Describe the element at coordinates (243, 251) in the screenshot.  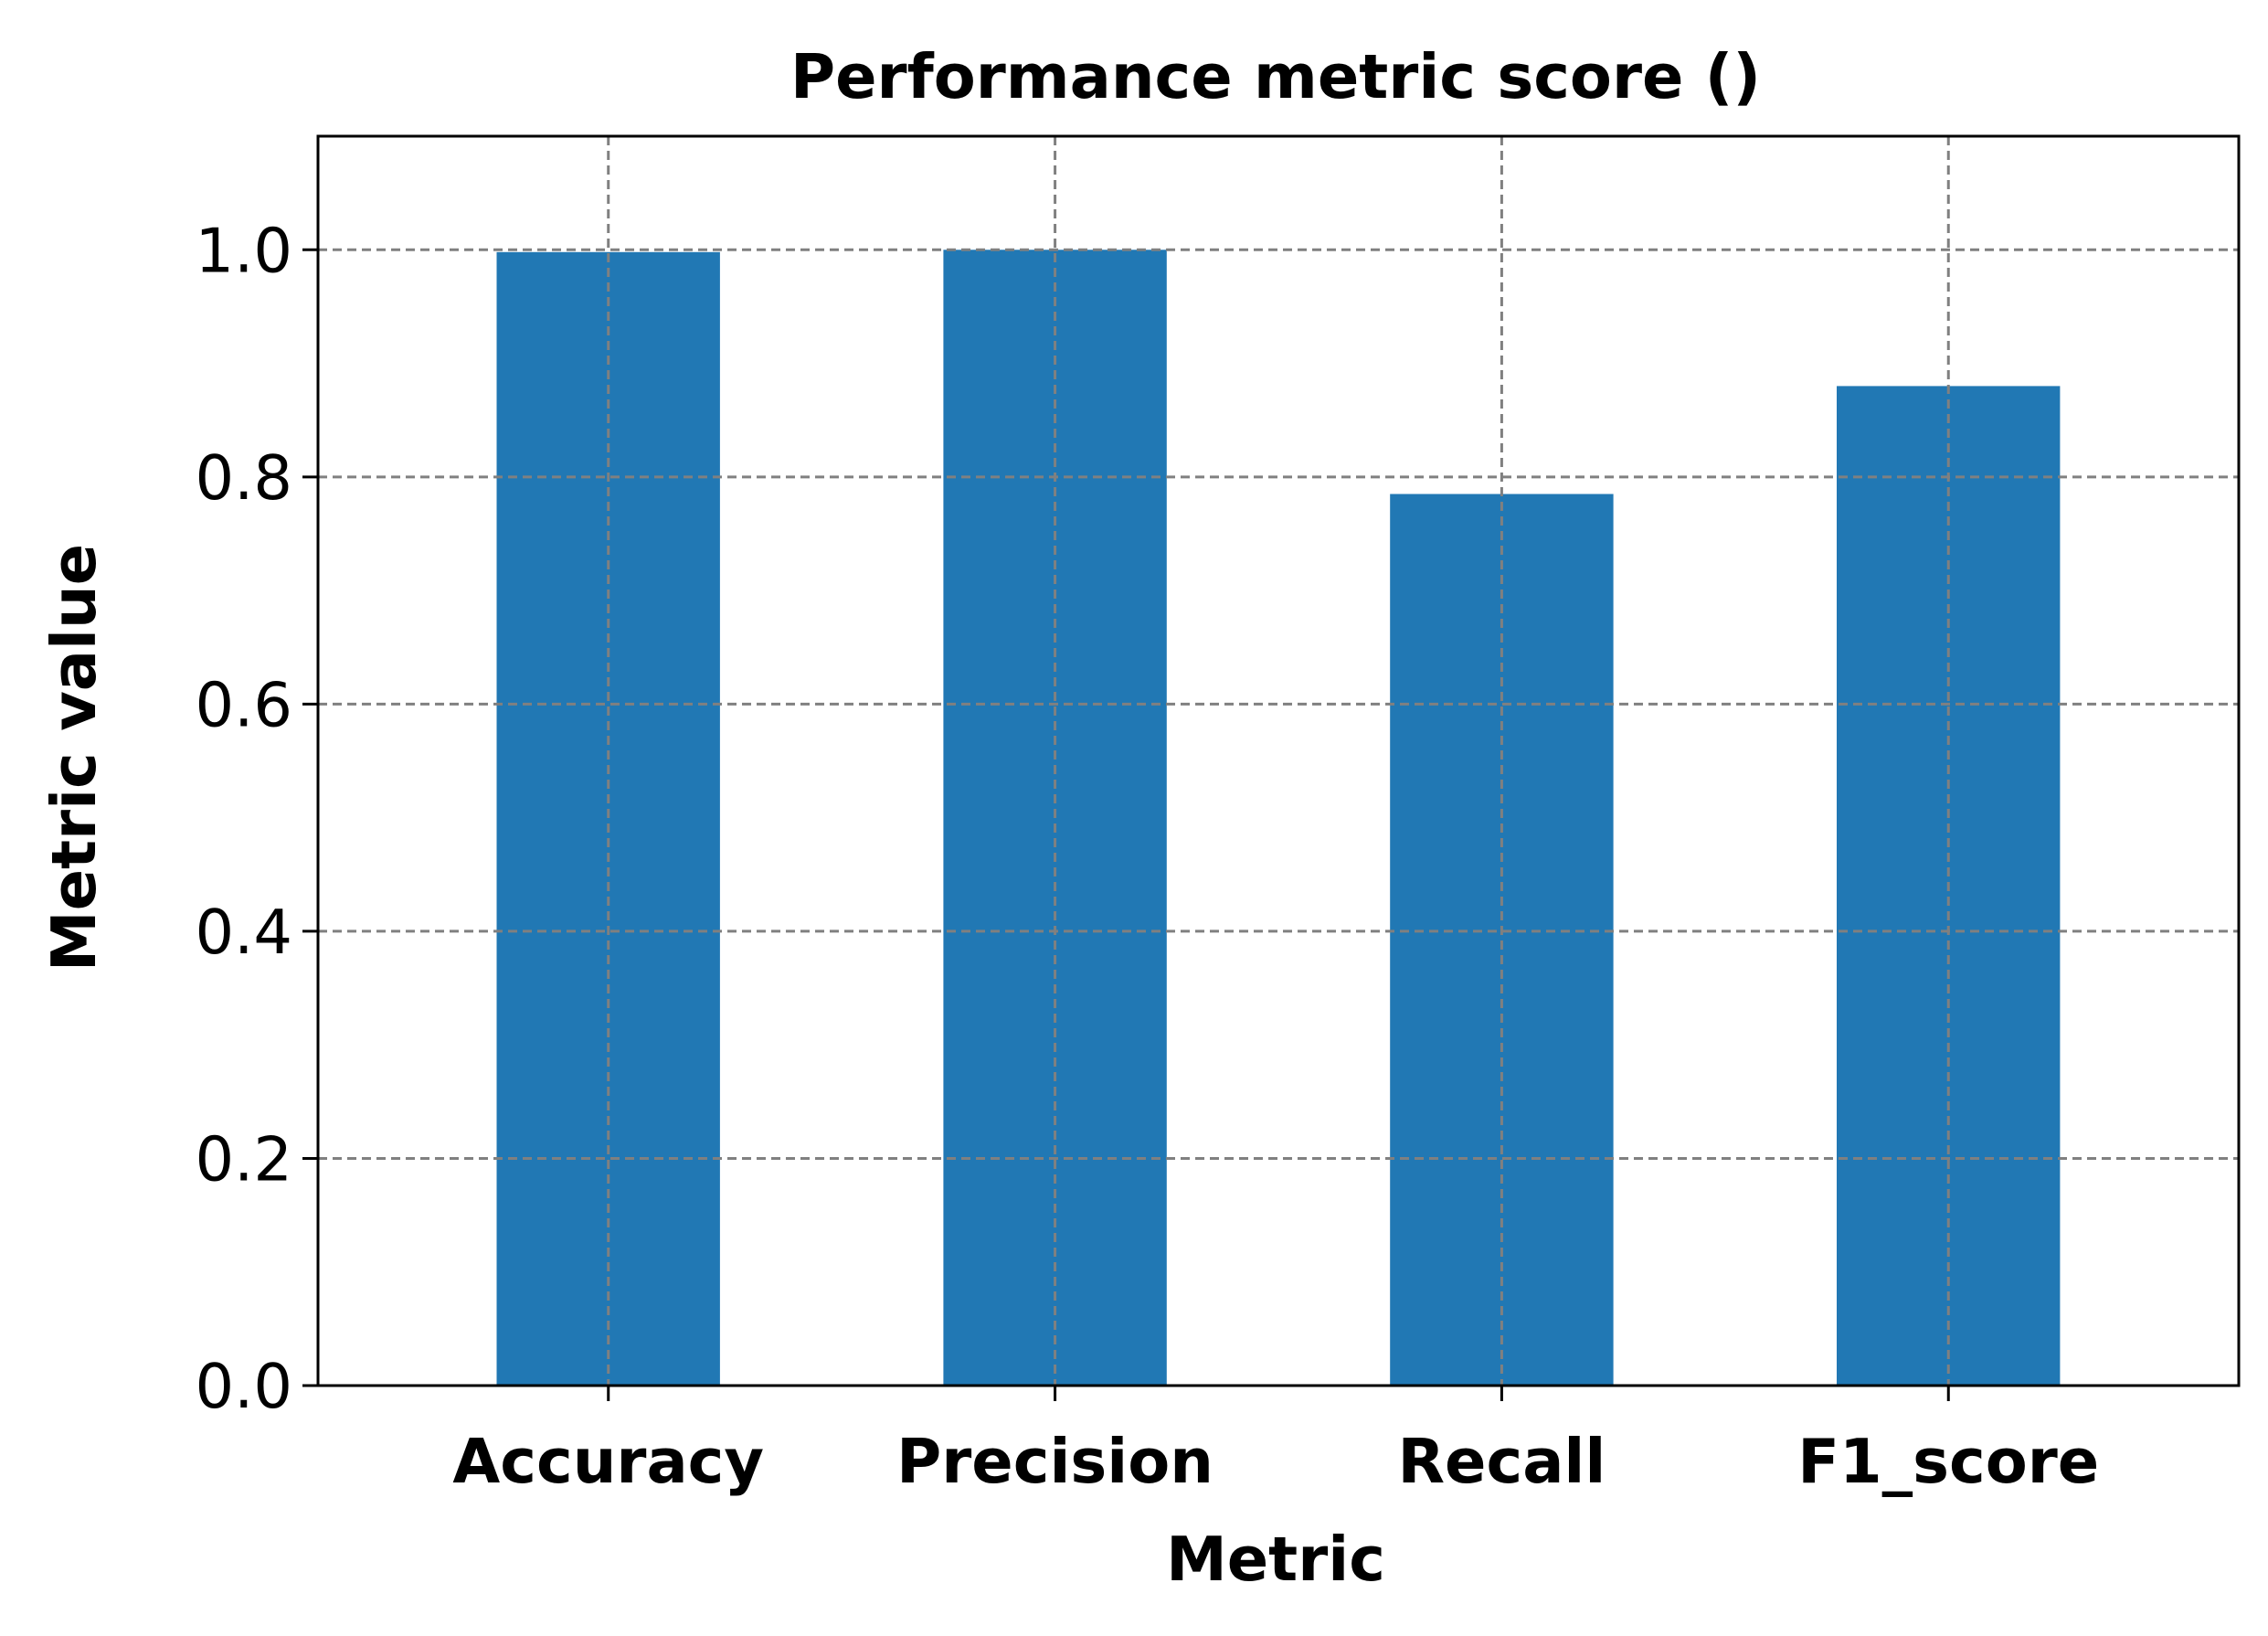
I see `y-tick-label: 1.0` at that location.